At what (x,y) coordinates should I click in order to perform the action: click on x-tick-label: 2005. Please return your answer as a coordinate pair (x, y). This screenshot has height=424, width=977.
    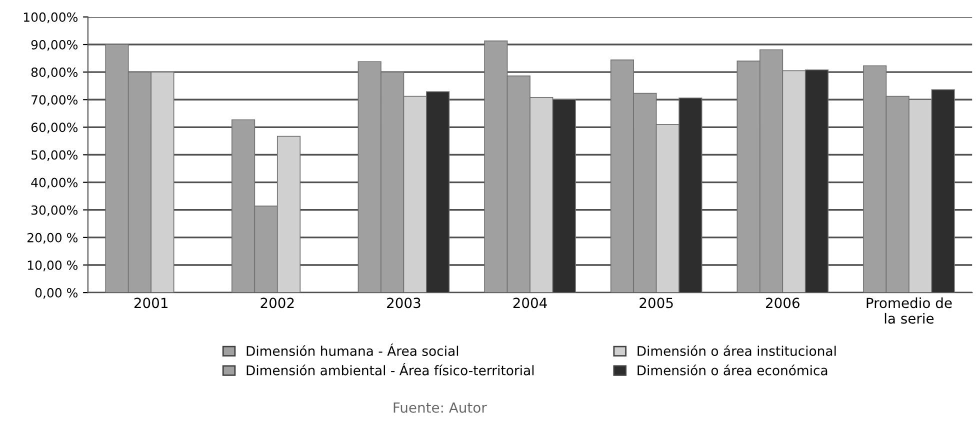
    Looking at the image, I should click on (656, 303).